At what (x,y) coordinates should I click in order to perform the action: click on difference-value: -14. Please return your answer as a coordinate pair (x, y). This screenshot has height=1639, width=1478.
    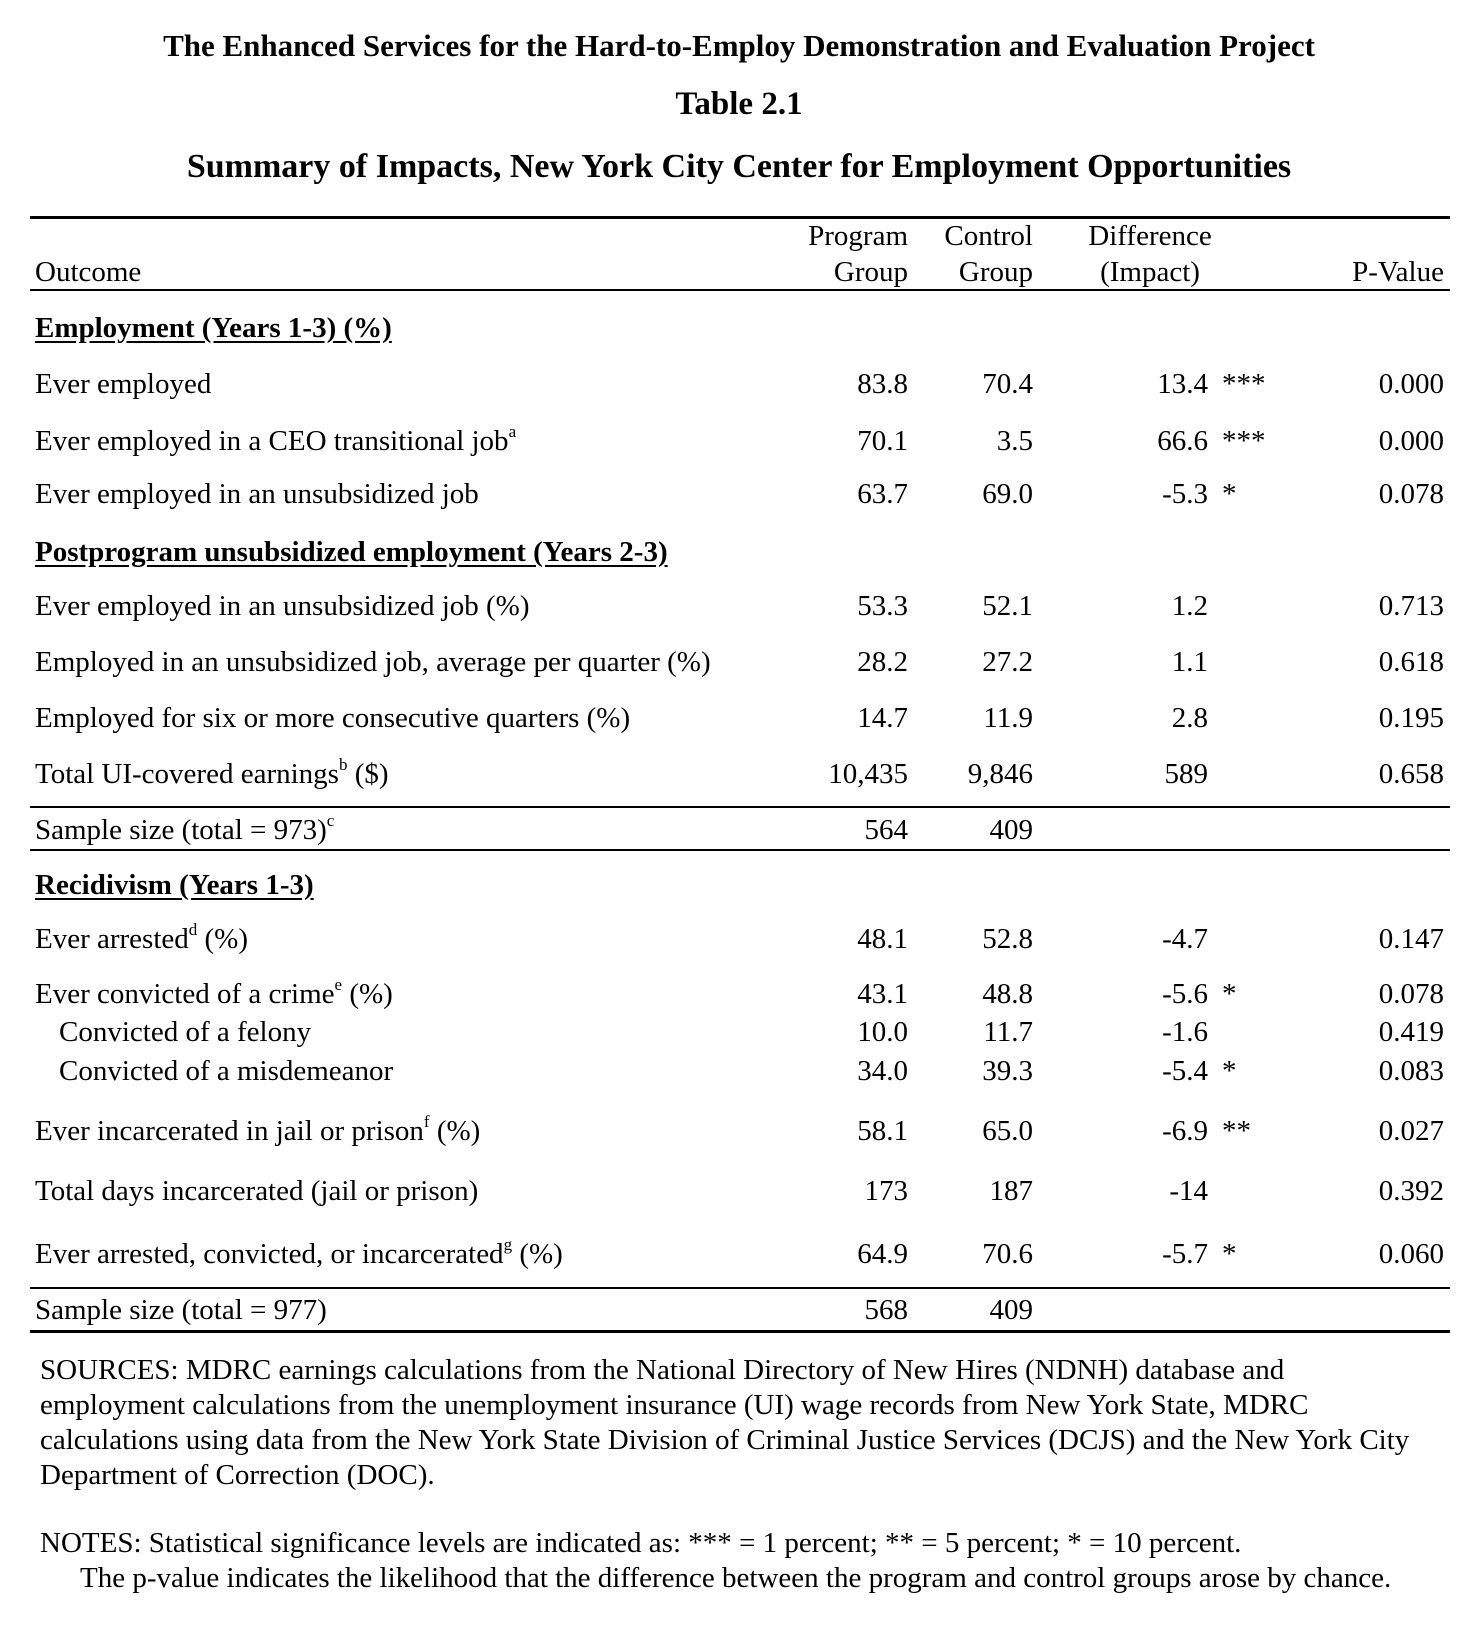
    Looking at the image, I should click on (1188, 1191).